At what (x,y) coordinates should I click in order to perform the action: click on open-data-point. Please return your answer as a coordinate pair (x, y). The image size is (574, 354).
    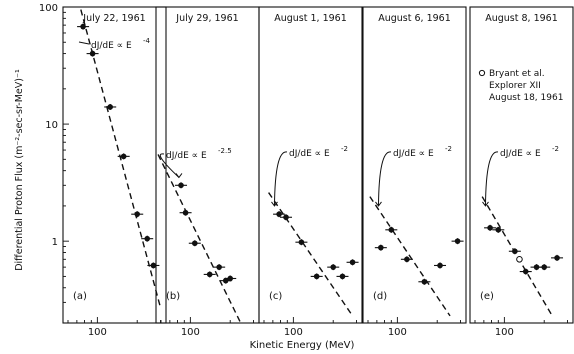
    Looking at the image, I should click on (519, 259).